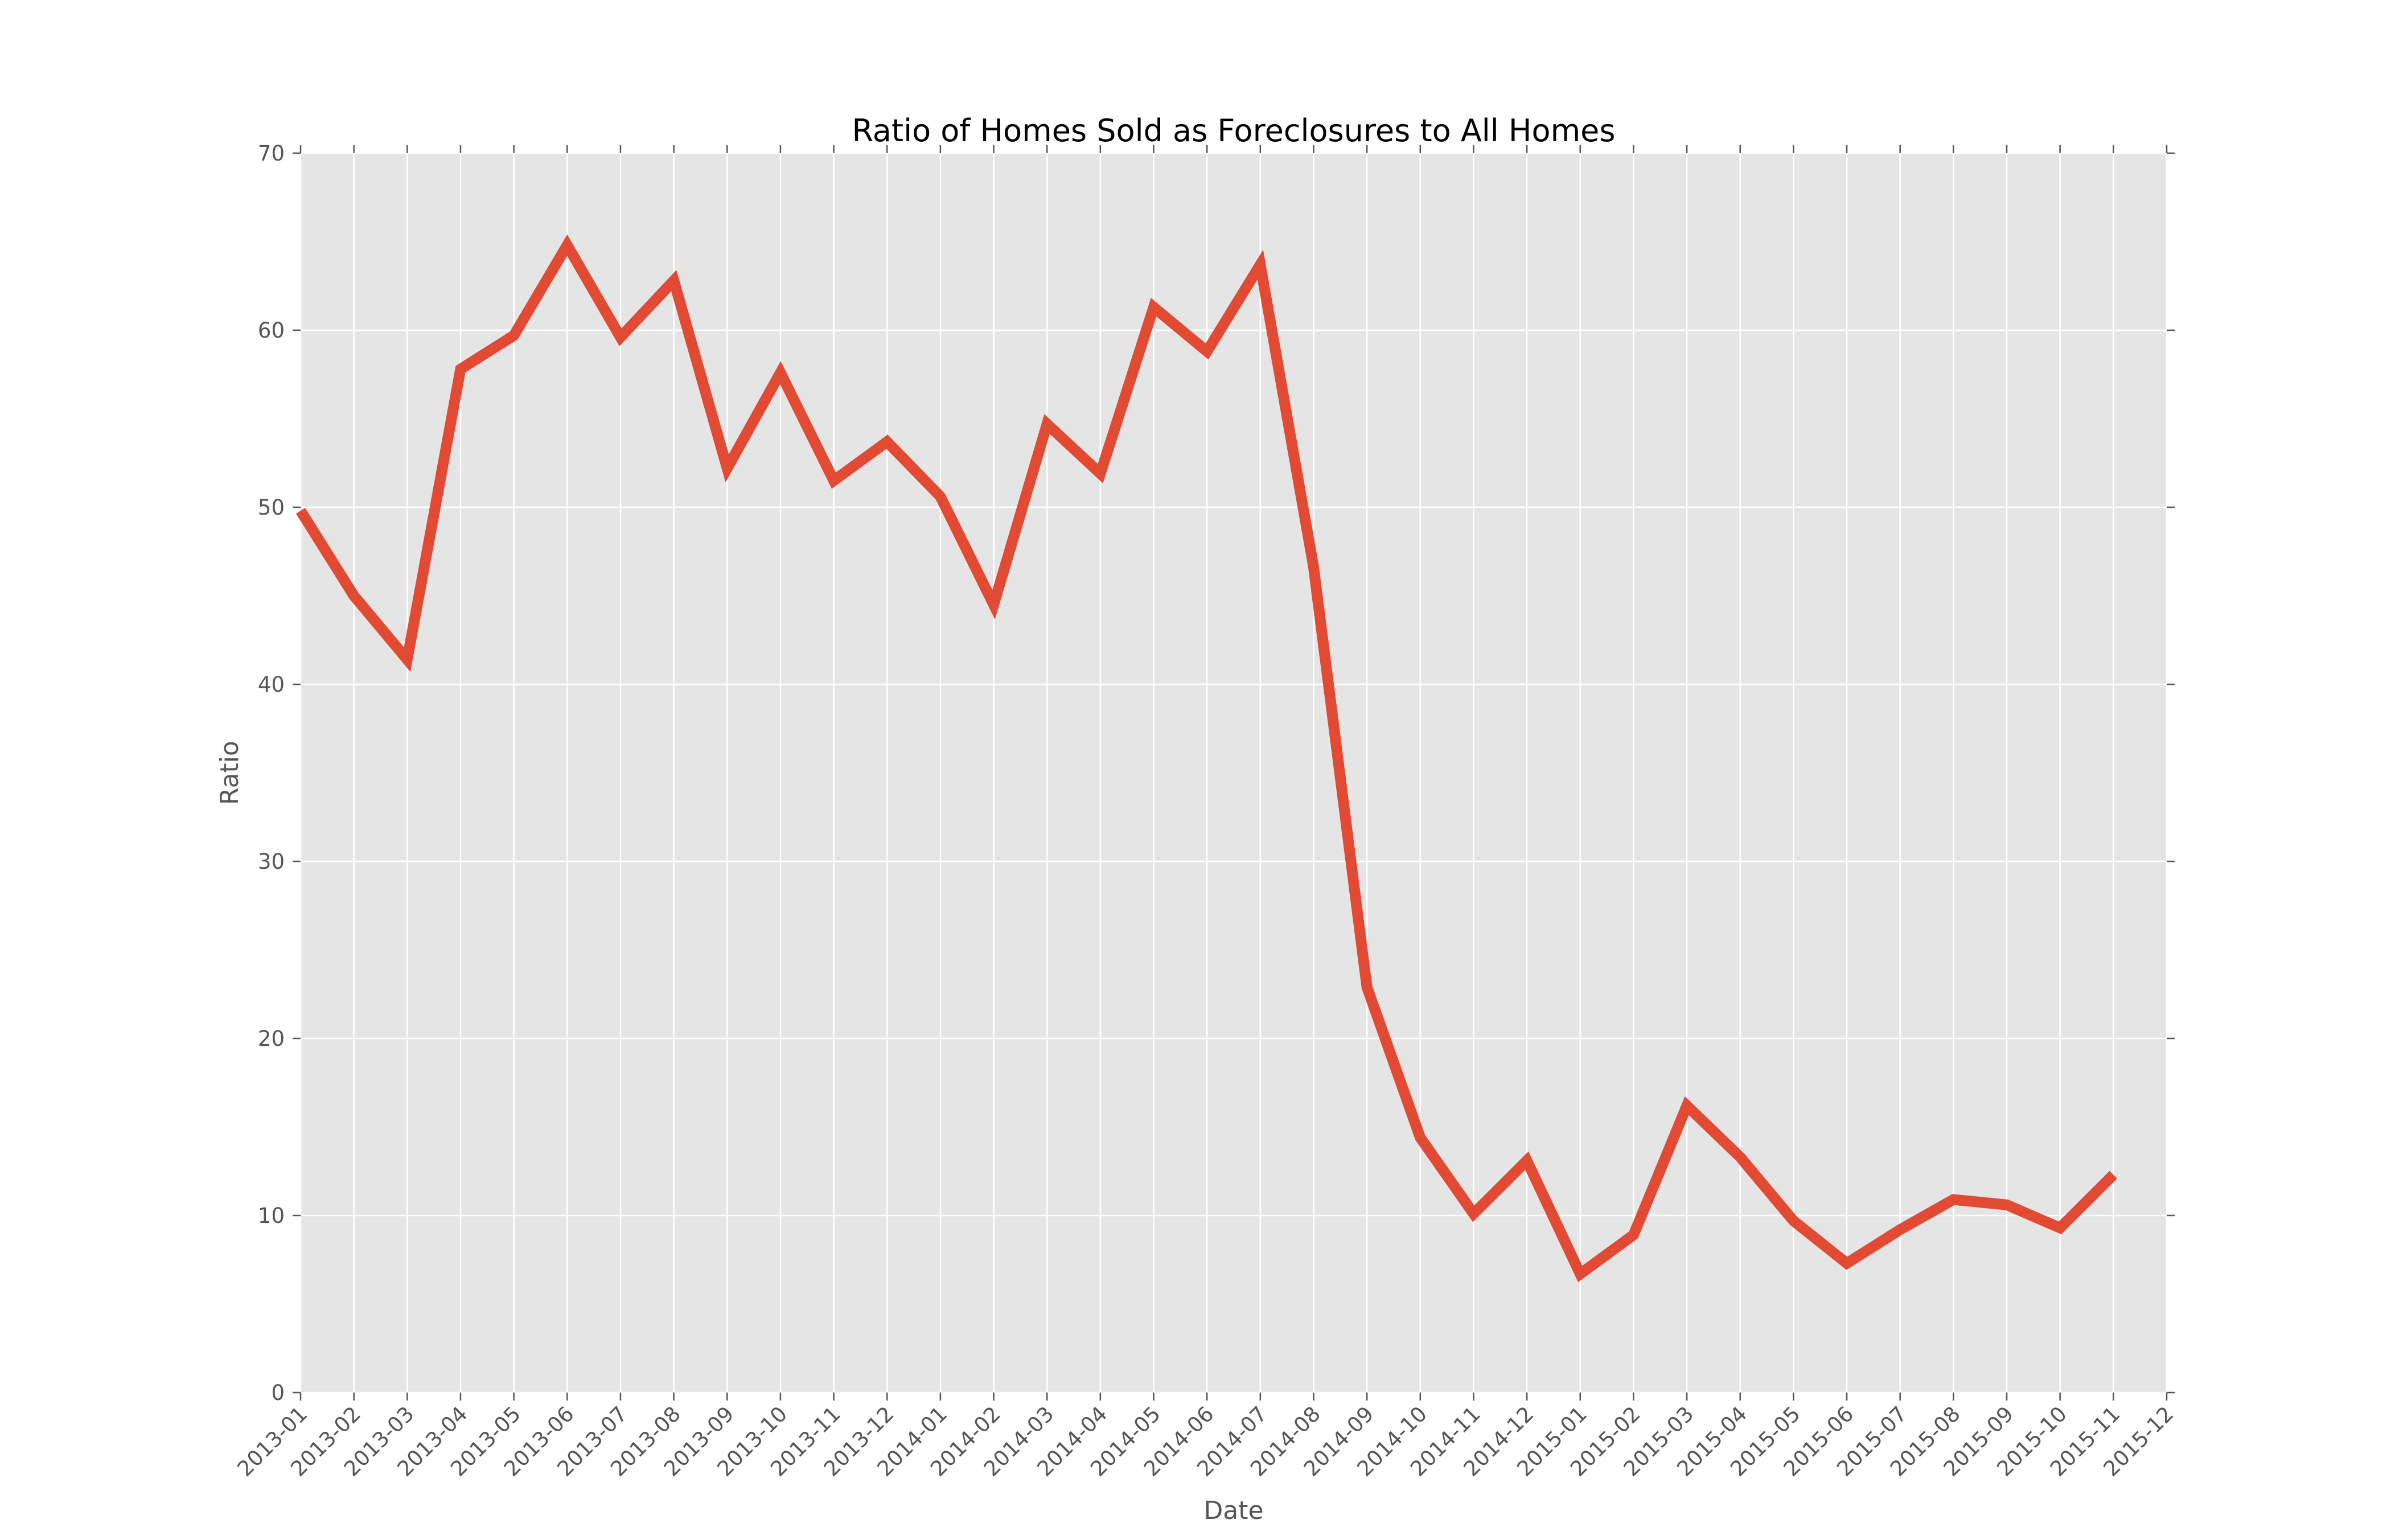 The height and width of the screenshot is (1540, 2391). What do you see at coordinates (271, 1038) in the screenshot?
I see `y-tick-label: 20` at bounding box center [271, 1038].